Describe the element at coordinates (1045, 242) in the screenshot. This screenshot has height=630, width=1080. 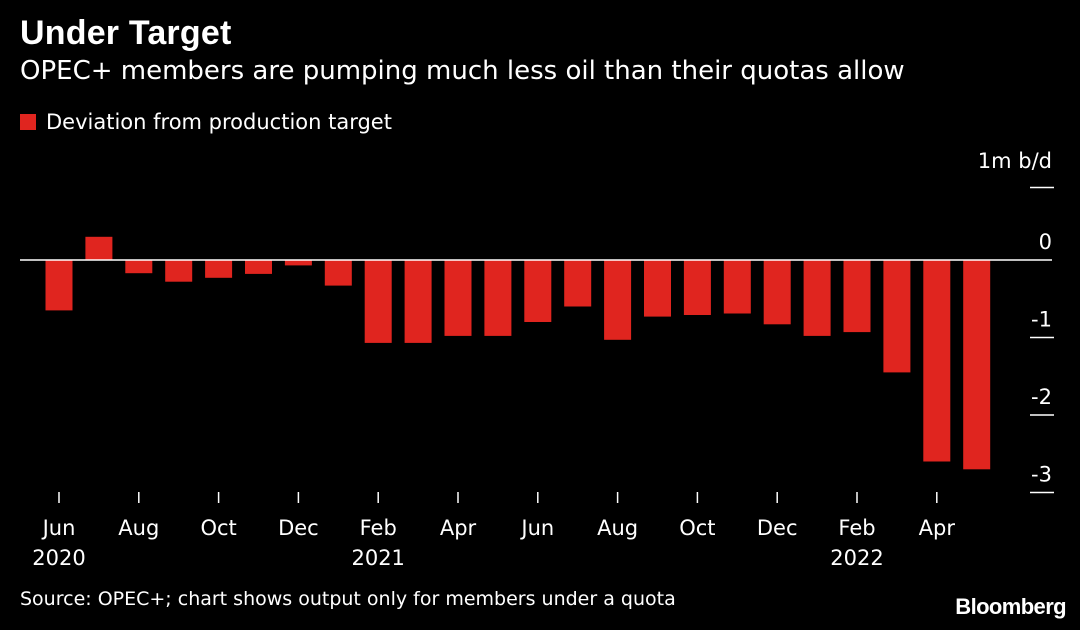
I see `y-tick-label: 0` at that location.